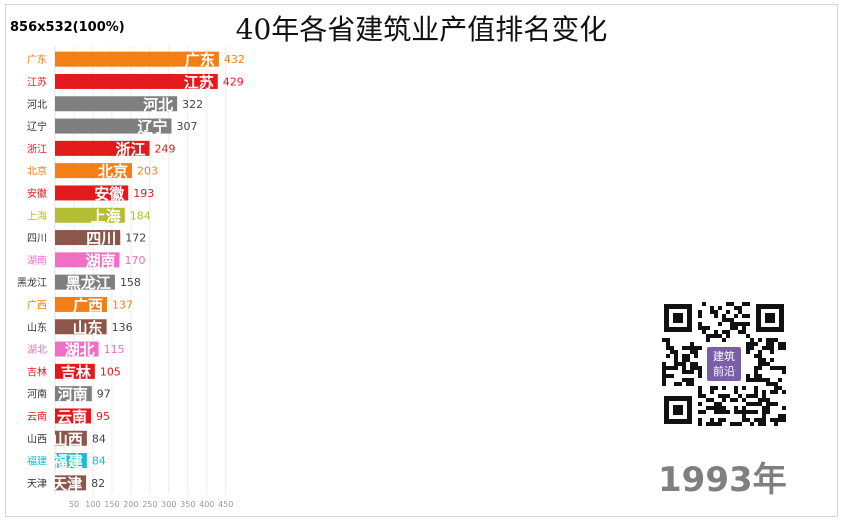 This screenshot has width=843, height=521. What do you see at coordinates (37, 439) in the screenshot?
I see `category-label: 山西` at bounding box center [37, 439].